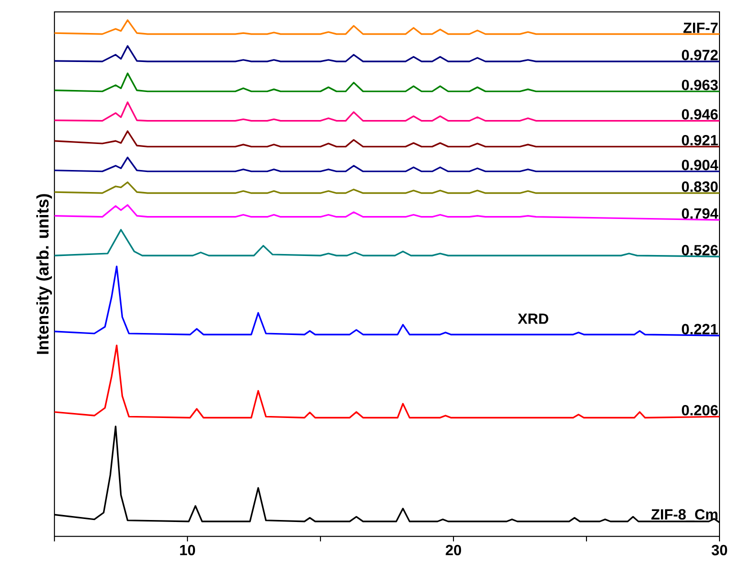 The image size is (731, 576). Describe the element at coordinates (700, 27) in the screenshot. I see `series-label: ZIF-7` at that location.